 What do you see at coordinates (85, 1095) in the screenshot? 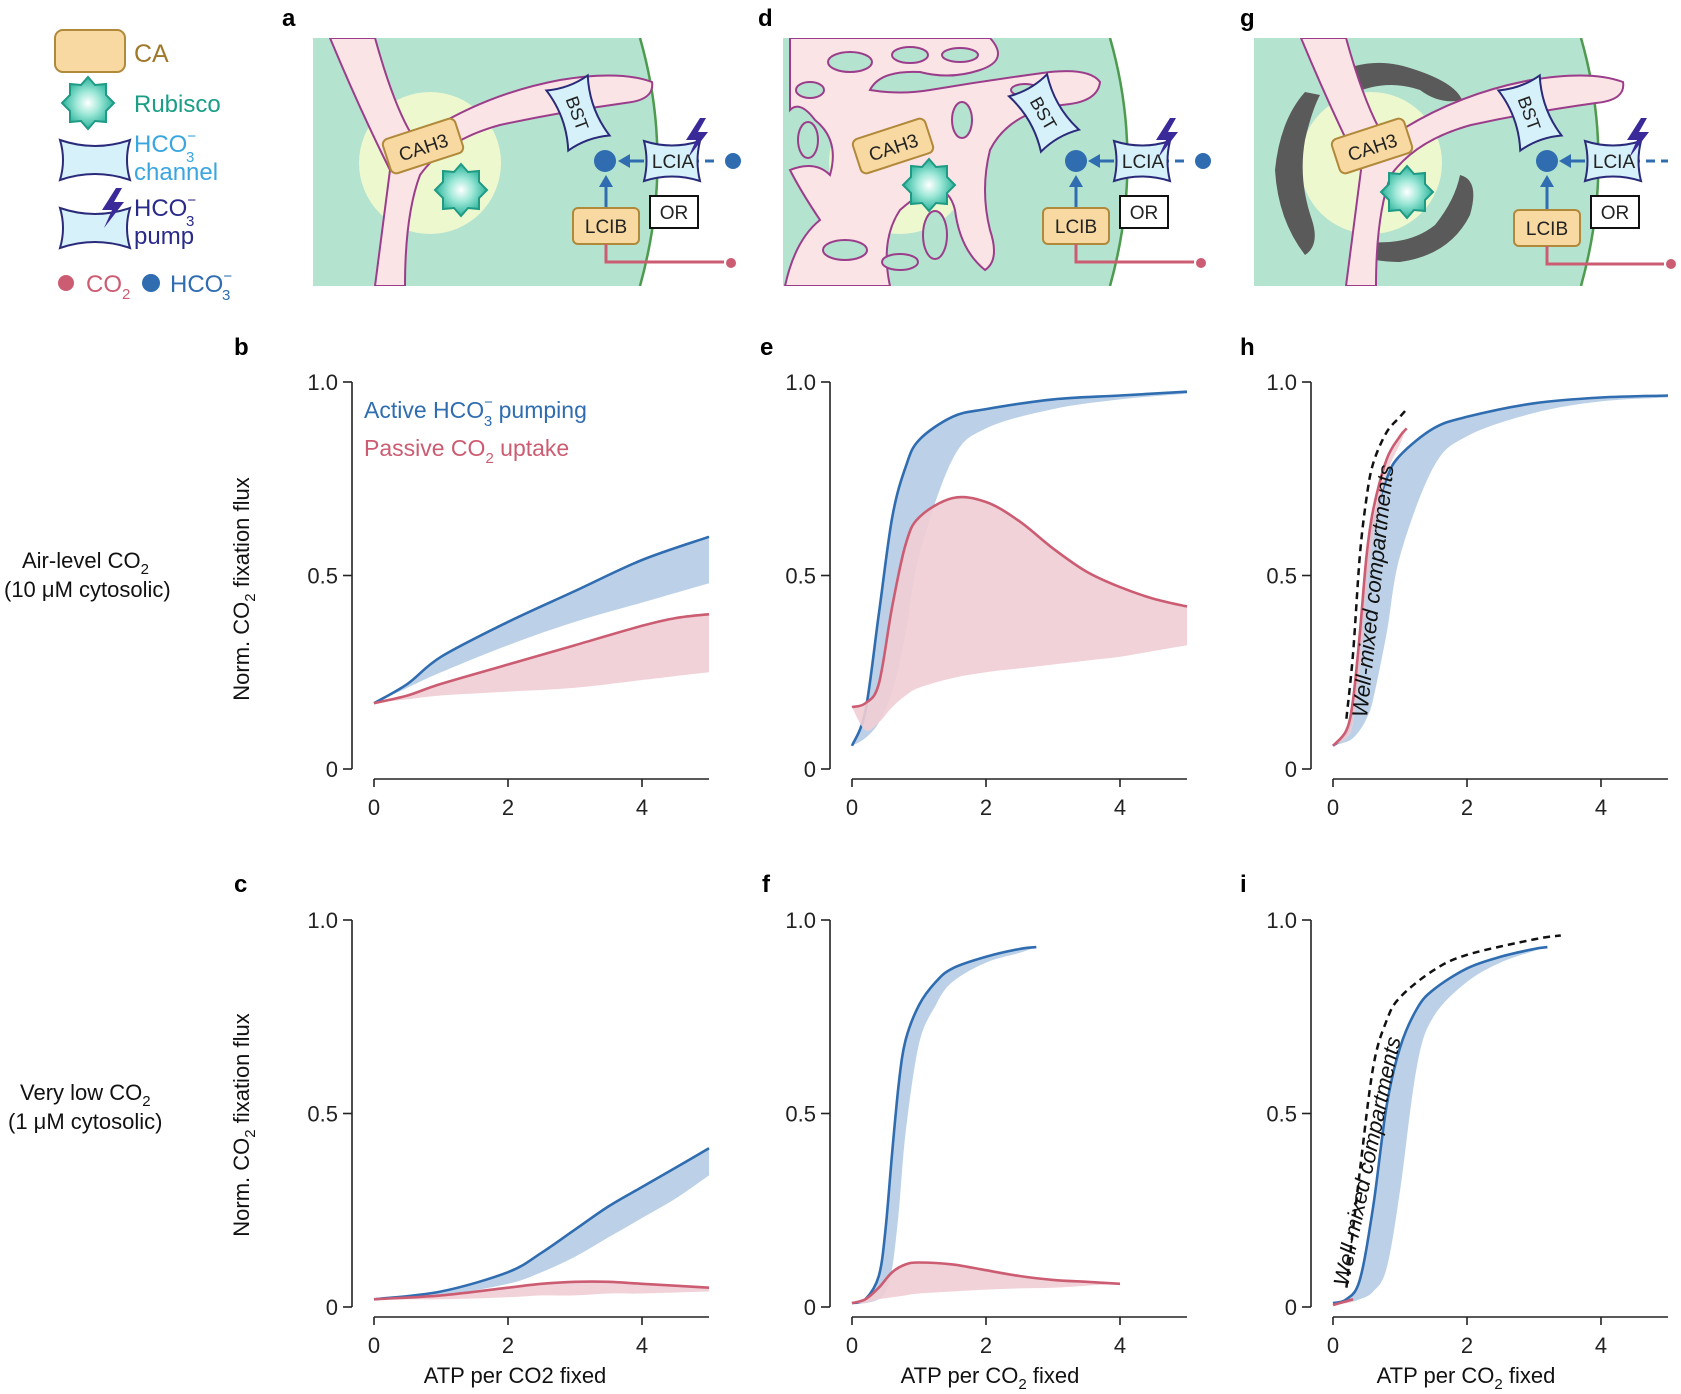
I see `condition-low-line1: Very low CO2` at bounding box center [85, 1095].